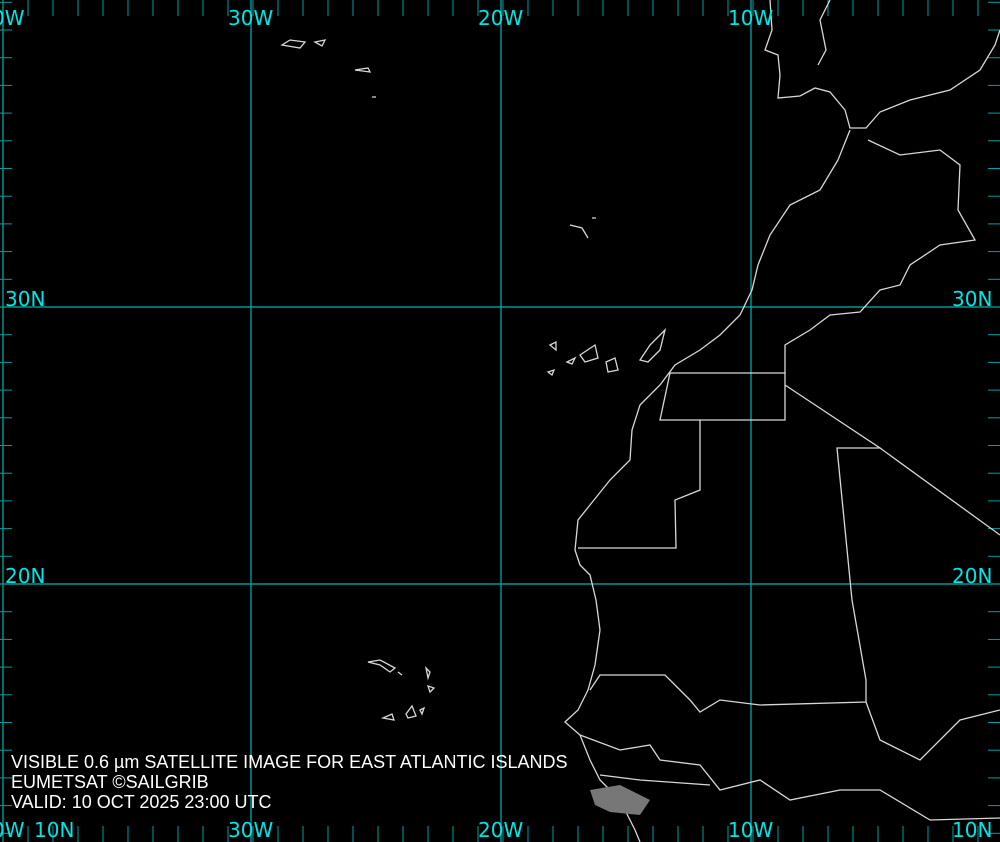 The width and height of the screenshot is (1000, 842). What do you see at coordinates (12, 830) in the screenshot?
I see `bottom-label-40w: 0W` at bounding box center [12, 830].